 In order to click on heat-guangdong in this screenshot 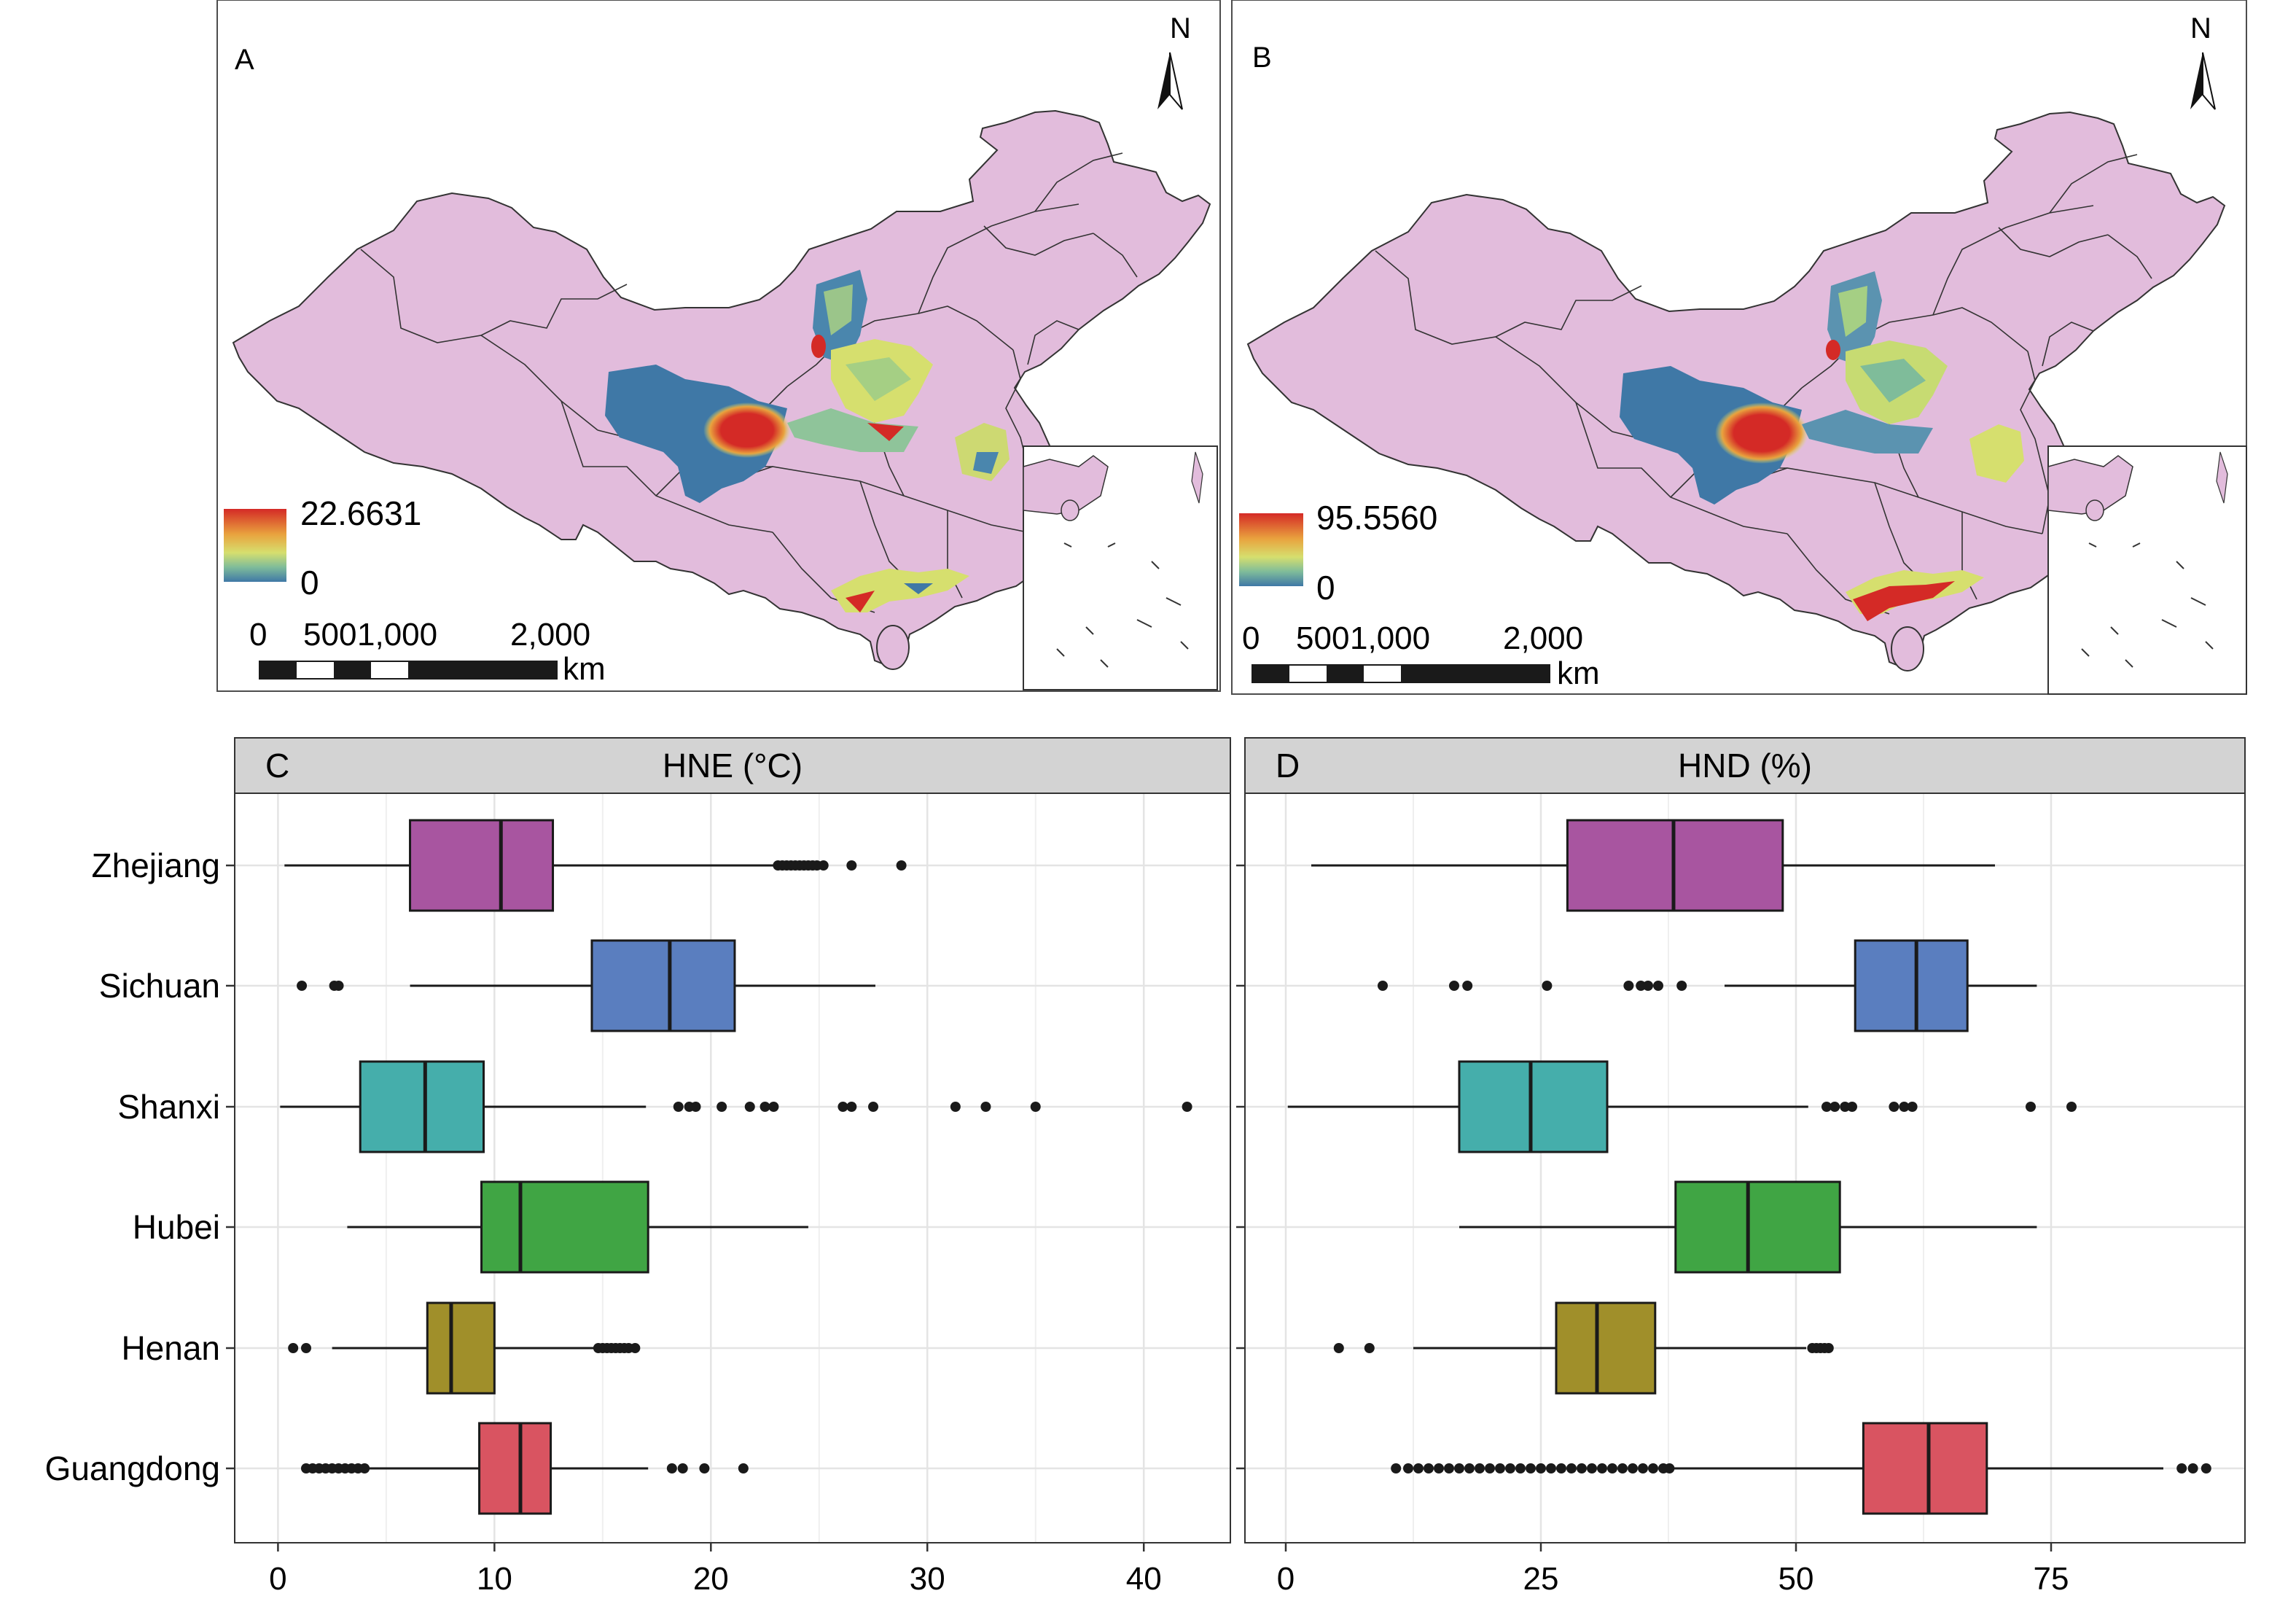, I will do `click(1915, 596)`.